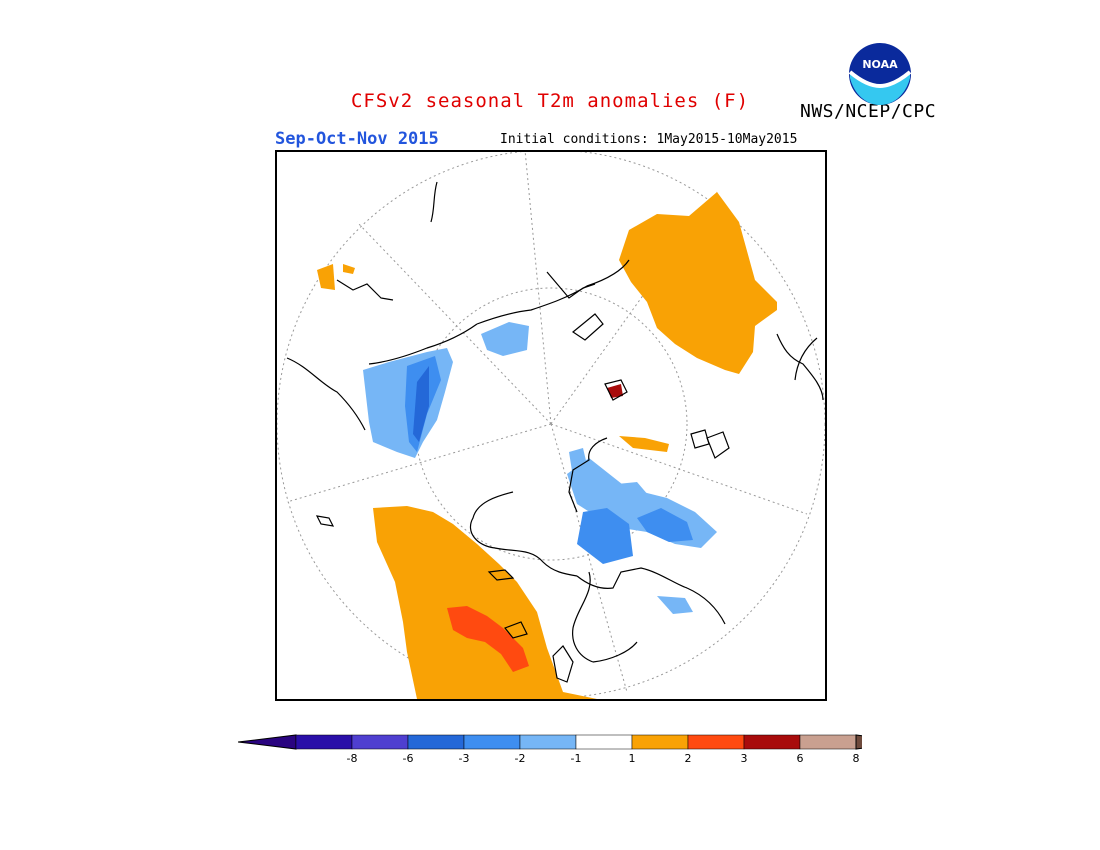 The image size is (1100, 850). Describe the element at coordinates (421, 404) in the screenshot. I see `cool-anomaly-europe-center` at that location.